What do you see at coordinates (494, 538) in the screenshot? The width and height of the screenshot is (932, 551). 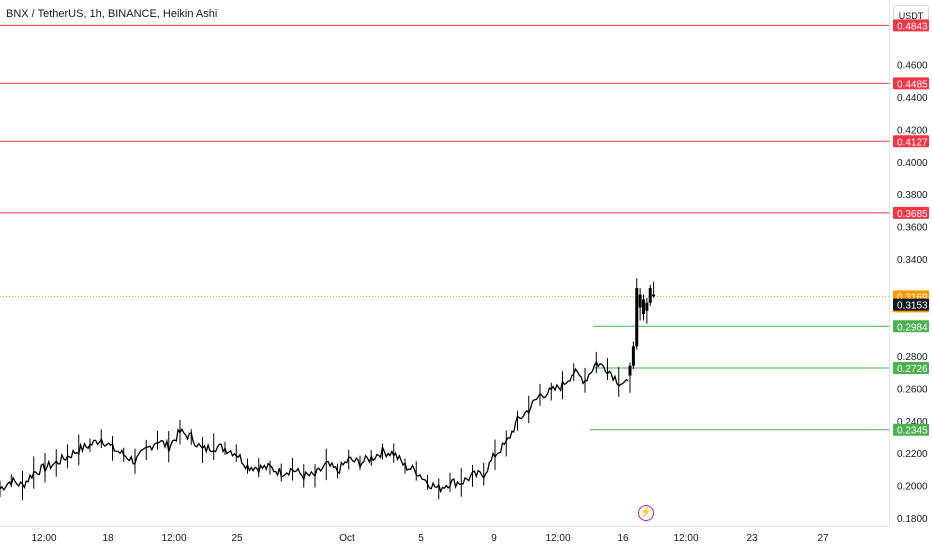 I see `time-tick-label: 9` at bounding box center [494, 538].